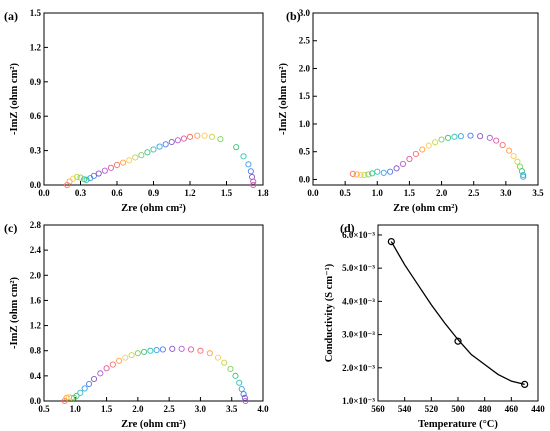  What do you see at coordinates (154, 193) in the screenshot?
I see `x-tick-label: 0.9` at bounding box center [154, 193].